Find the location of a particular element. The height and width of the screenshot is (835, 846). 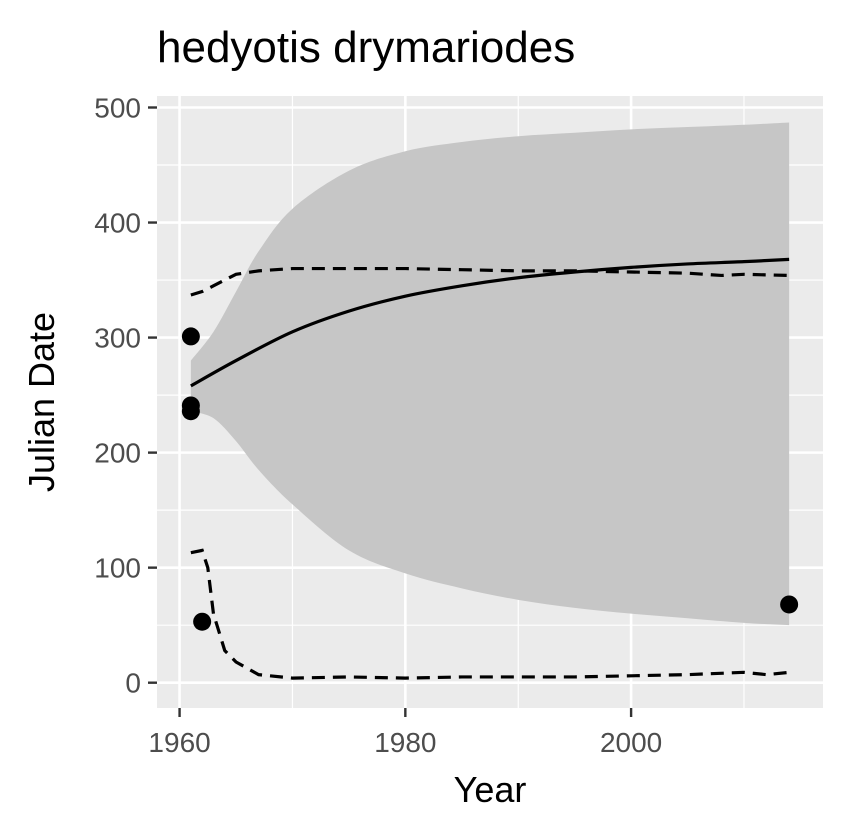

y-tick-label: 100 is located at coordinates (117, 568).